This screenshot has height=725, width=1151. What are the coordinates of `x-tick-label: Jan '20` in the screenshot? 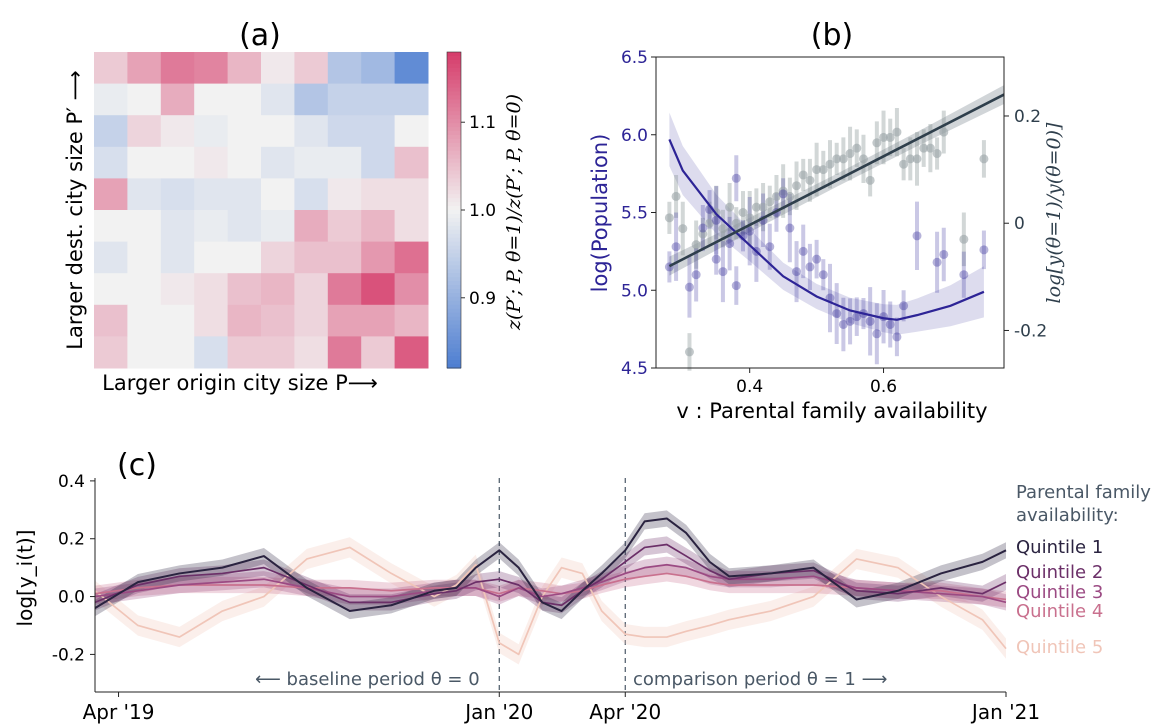 It's located at (498, 712).